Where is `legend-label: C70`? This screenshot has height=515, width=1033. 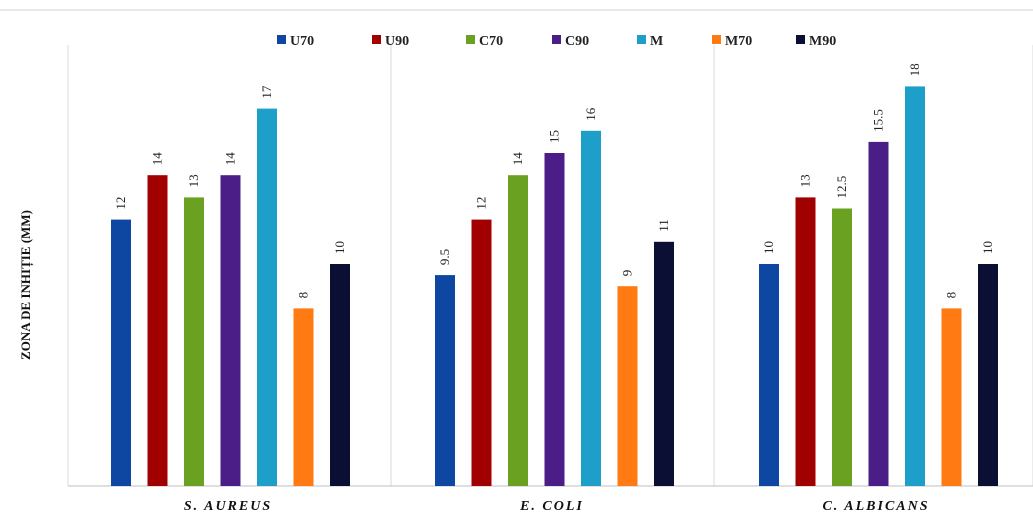 legend-label: C70 is located at coordinates (491, 41).